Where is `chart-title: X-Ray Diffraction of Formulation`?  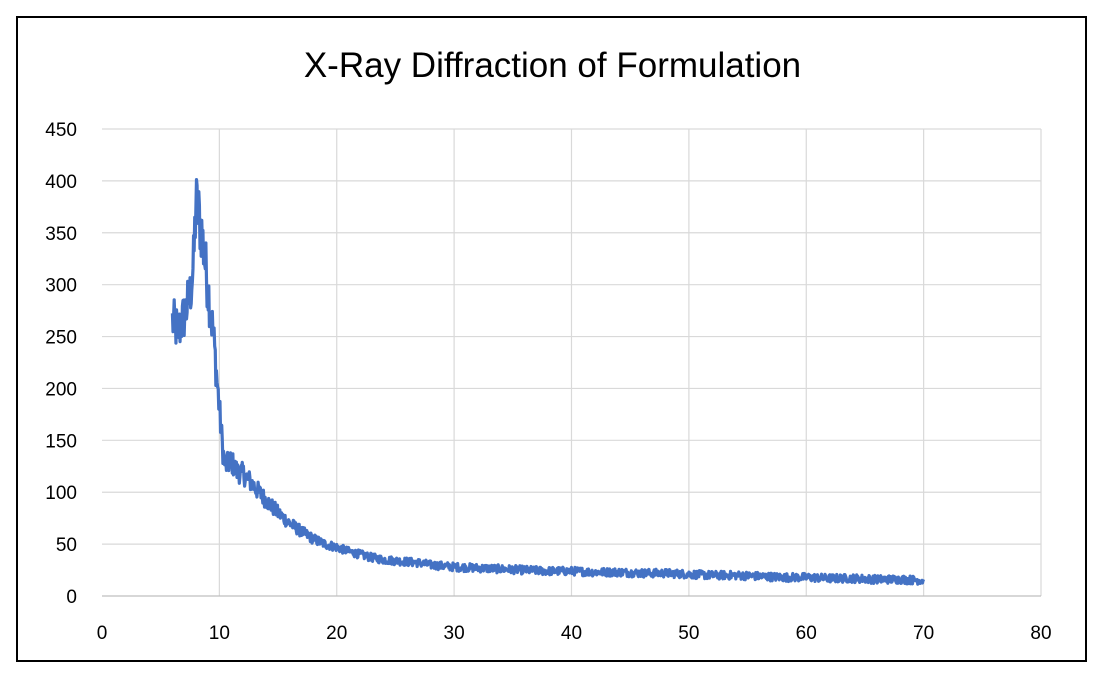 chart-title: X-Ray Diffraction of Formulation is located at coordinates (552, 65).